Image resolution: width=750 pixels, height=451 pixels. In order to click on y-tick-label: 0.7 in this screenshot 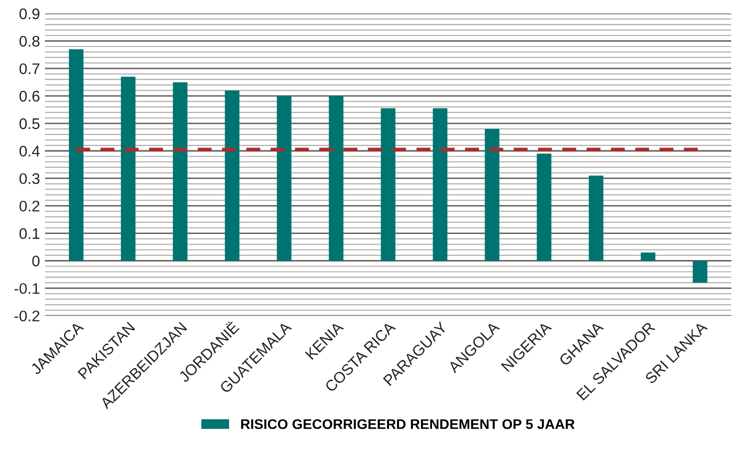, I will do `click(30, 68)`.